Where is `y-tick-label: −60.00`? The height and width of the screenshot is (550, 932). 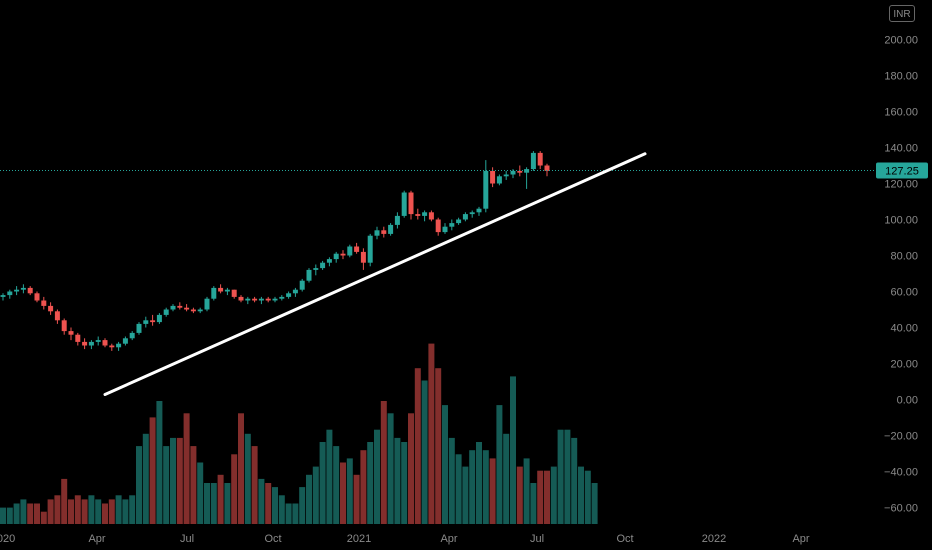
y-tick-label: −60.00 is located at coordinates (901, 509).